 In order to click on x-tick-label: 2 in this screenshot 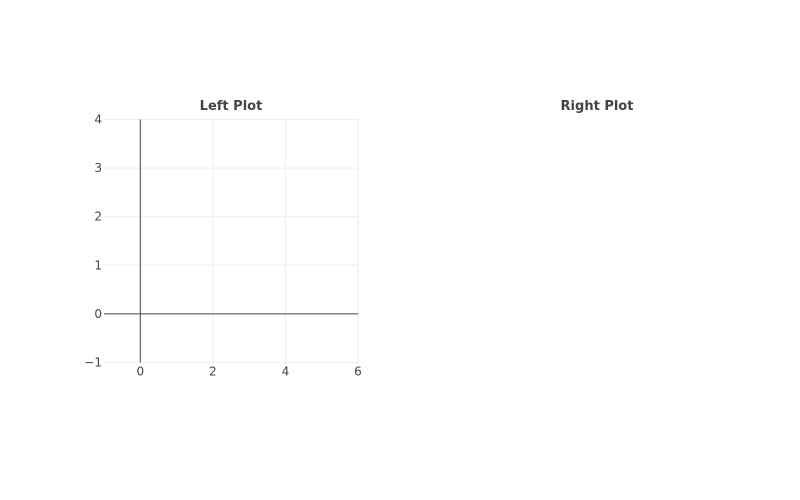, I will do `click(213, 372)`.